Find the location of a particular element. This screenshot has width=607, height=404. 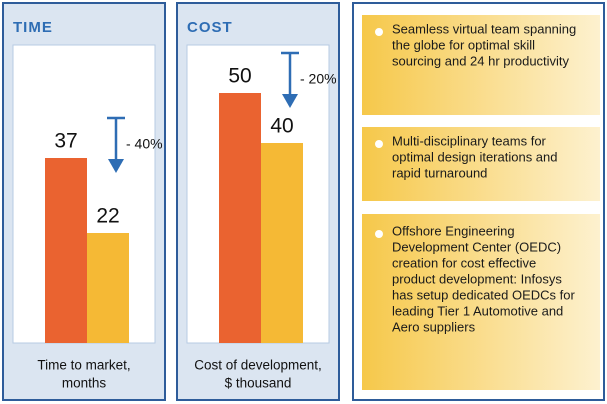

bullet-text: product development: Infosys is located at coordinates (477, 278).